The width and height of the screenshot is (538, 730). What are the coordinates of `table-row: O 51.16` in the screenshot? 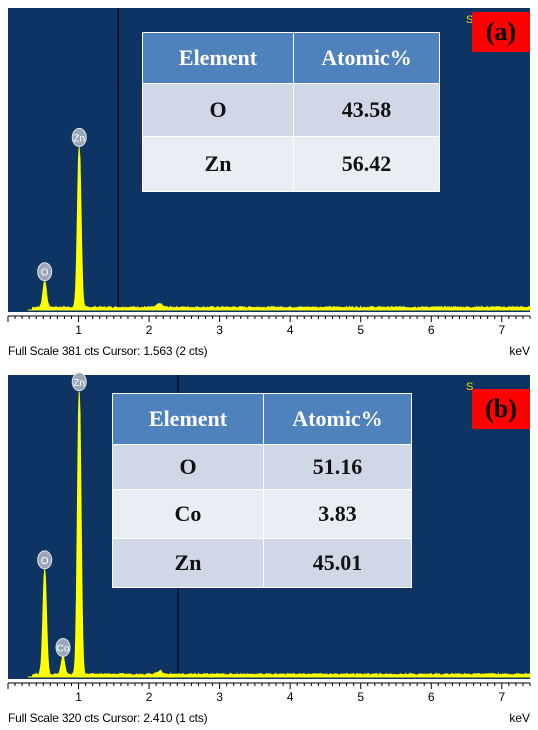 It's located at (262, 467).